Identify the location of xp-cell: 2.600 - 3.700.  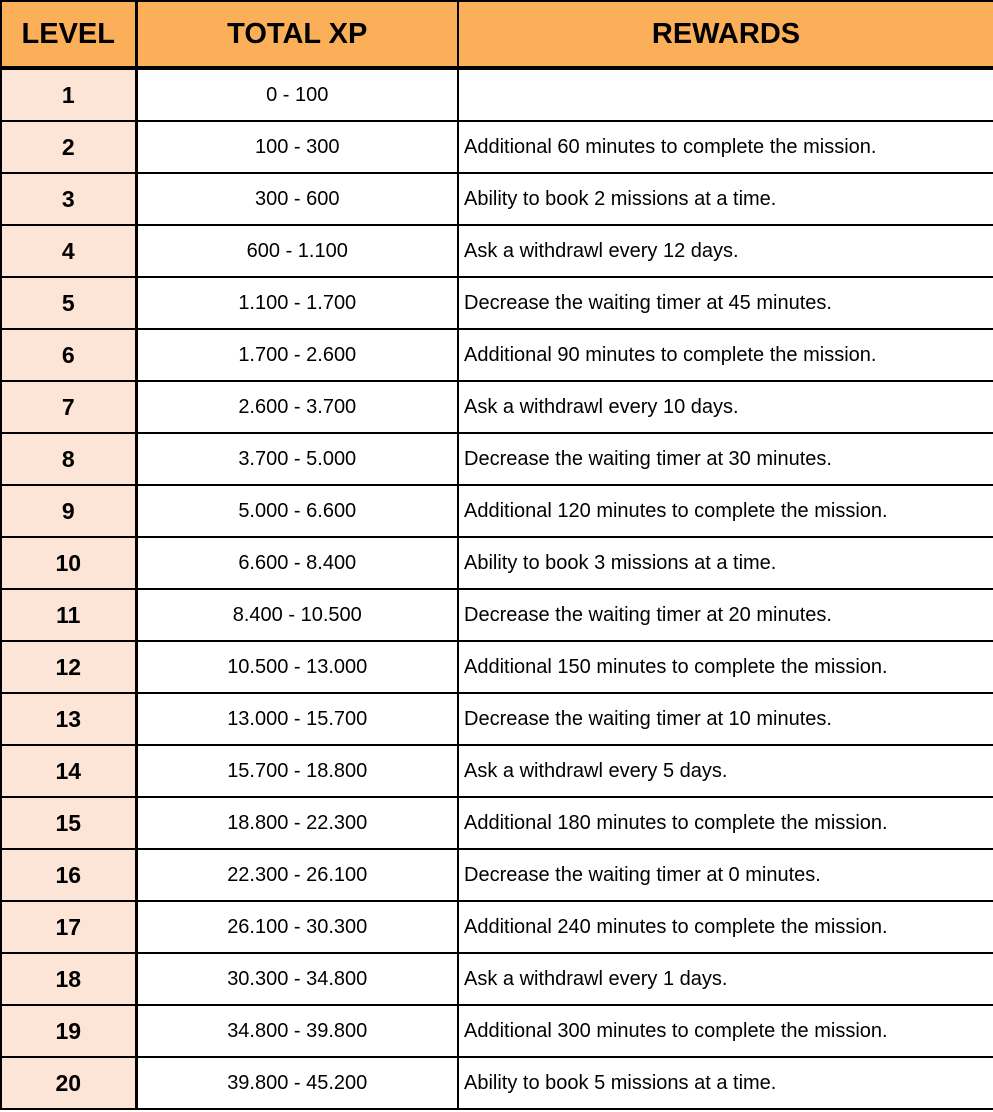
(297, 407).